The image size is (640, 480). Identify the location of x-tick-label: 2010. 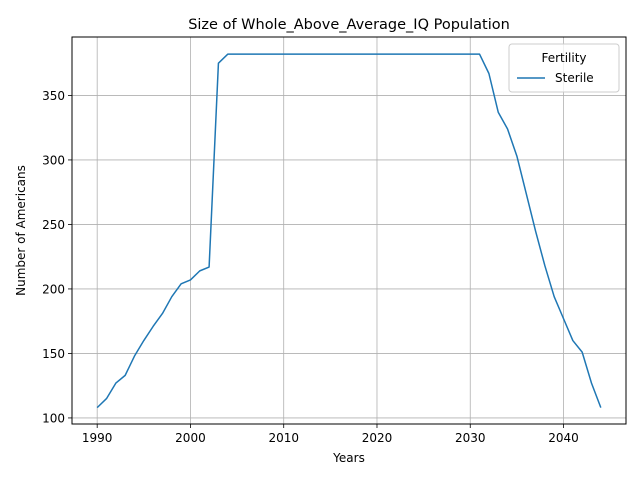
(283, 438).